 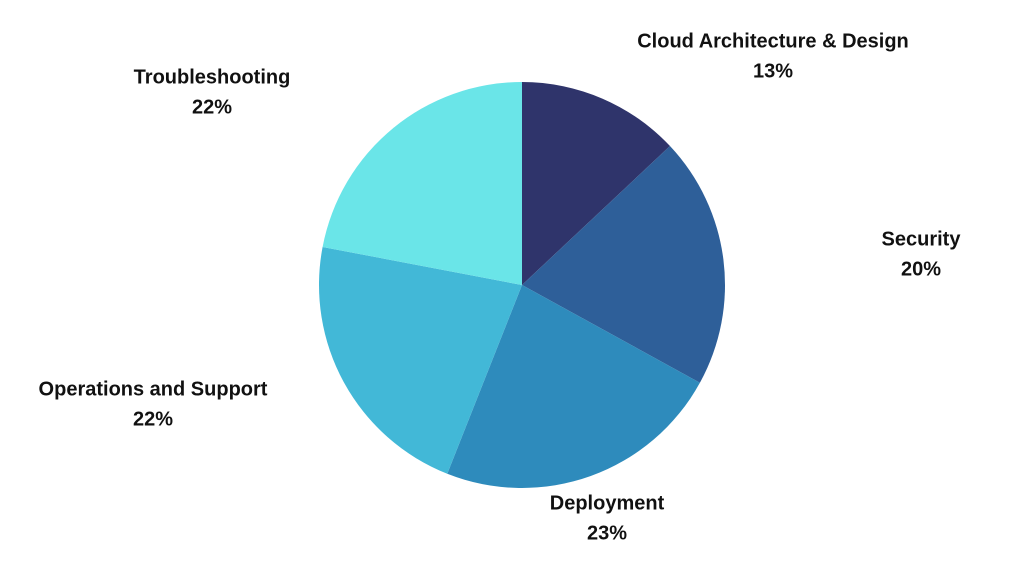 I want to click on slice-value-label: 13%, so click(x=773, y=71).